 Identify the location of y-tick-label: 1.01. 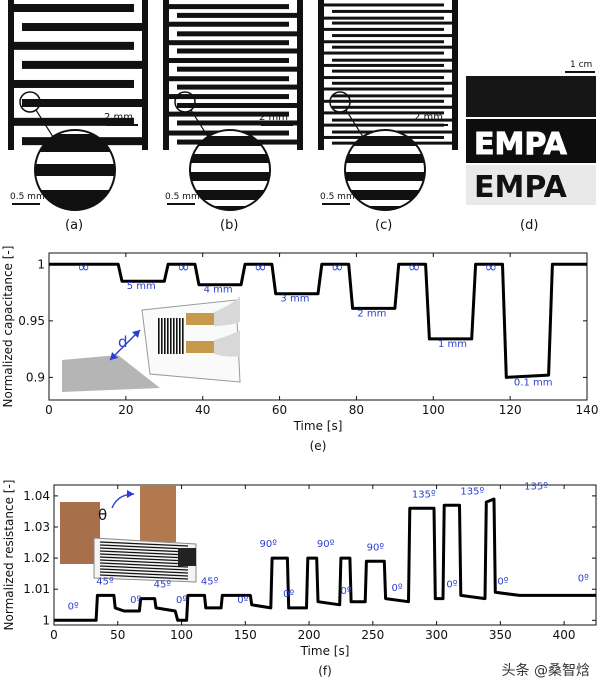
(36, 589).